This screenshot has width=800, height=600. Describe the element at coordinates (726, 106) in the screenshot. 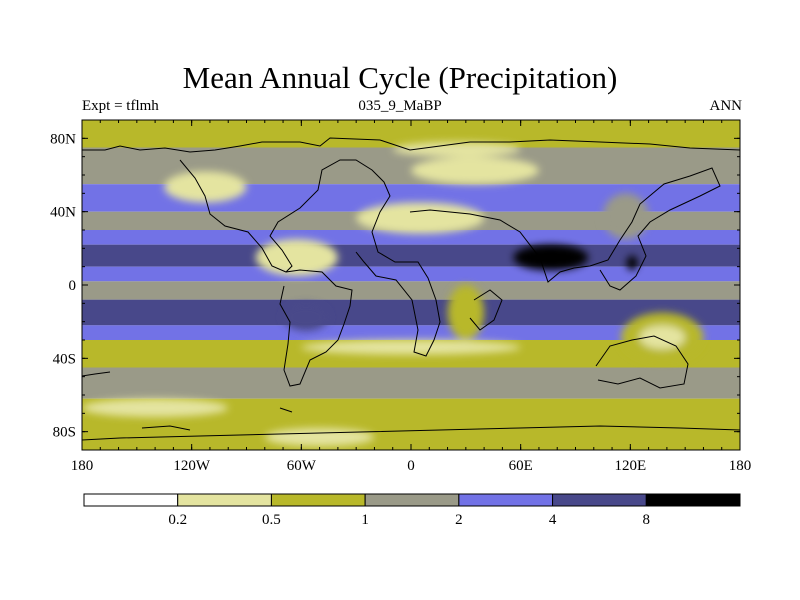

I see `subtitle-season: ANN` at that location.